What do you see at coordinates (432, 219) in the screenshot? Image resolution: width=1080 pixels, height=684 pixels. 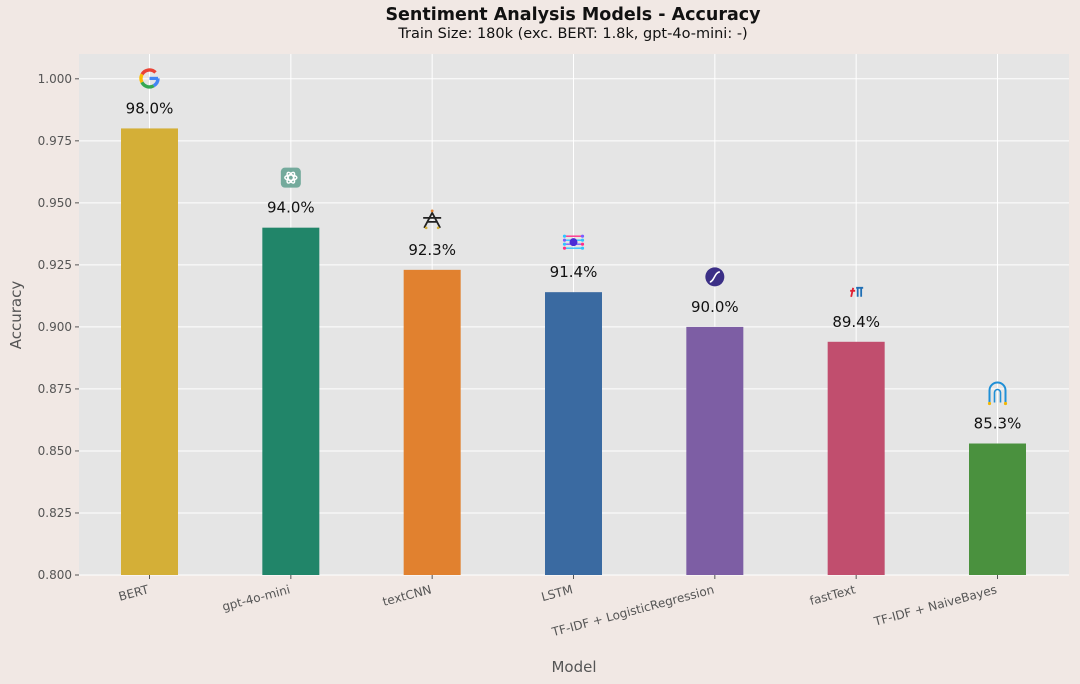 I see `textcnn-icon` at bounding box center [432, 219].